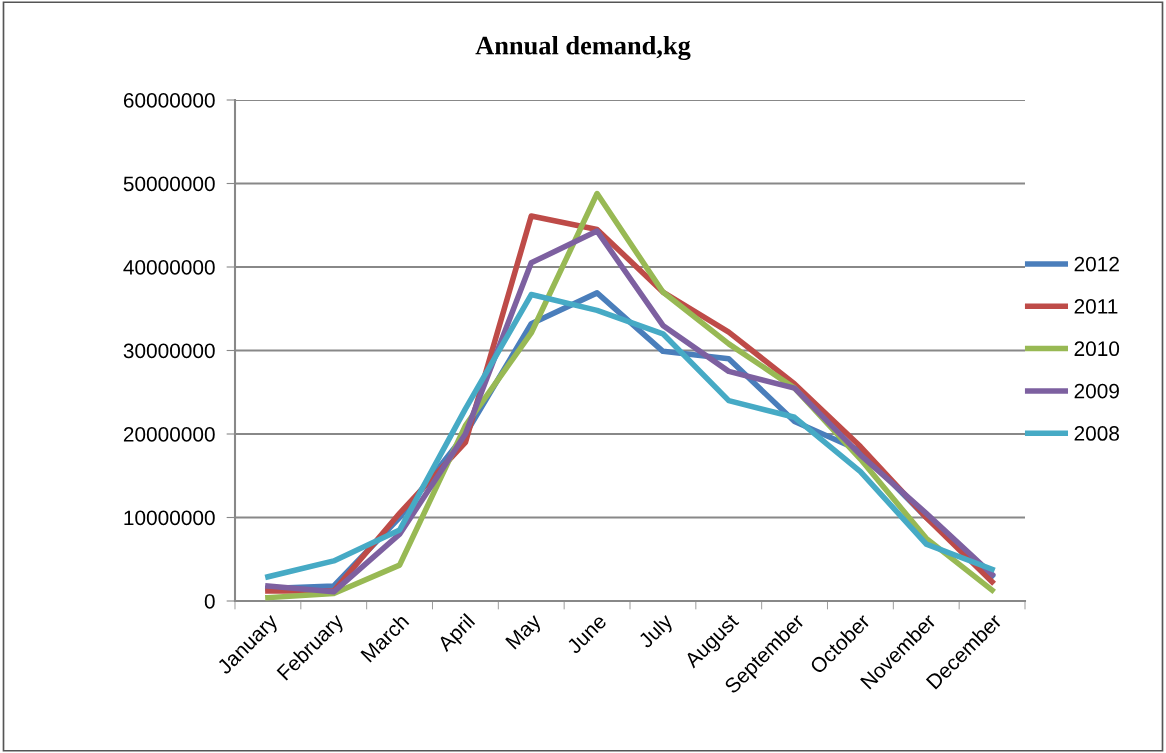 This screenshot has width=1166, height=753. I want to click on y-tick-label: 50000000, so click(169, 184).